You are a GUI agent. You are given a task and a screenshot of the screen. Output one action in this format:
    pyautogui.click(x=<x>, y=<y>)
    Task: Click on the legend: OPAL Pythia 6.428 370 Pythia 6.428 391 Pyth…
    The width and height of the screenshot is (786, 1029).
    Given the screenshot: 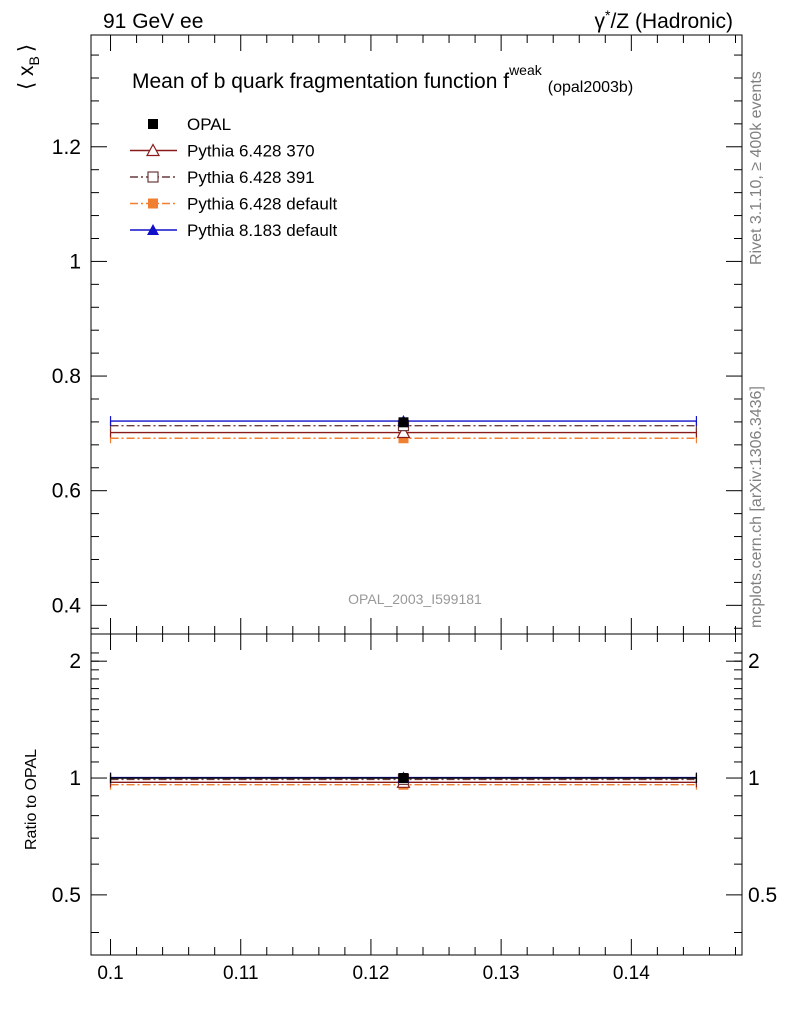 What is the action you would take?
    pyautogui.click(x=234, y=177)
    